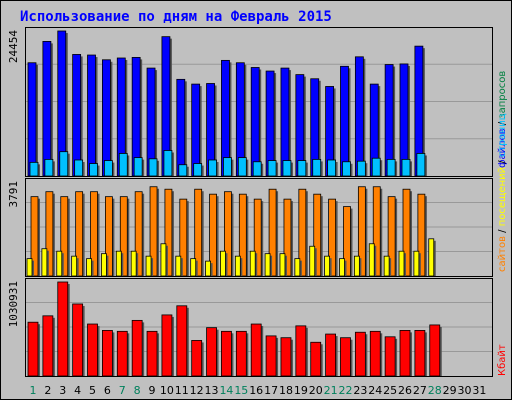 The width and height of the screenshot is (512, 400). What do you see at coordinates (212, 390) in the screenshot?
I see `x-tick-label-13: 13` at bounding box center [212, 390].